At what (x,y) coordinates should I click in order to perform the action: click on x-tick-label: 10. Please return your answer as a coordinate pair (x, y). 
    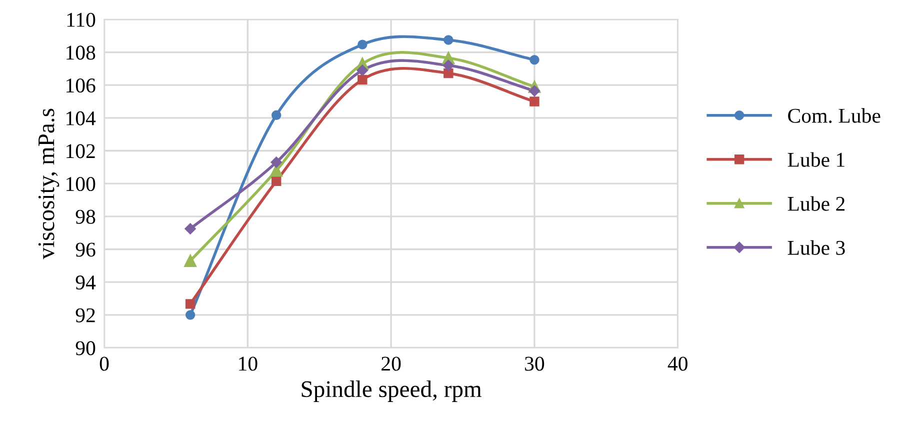
    Looking at the image, I should click on (248, 363).